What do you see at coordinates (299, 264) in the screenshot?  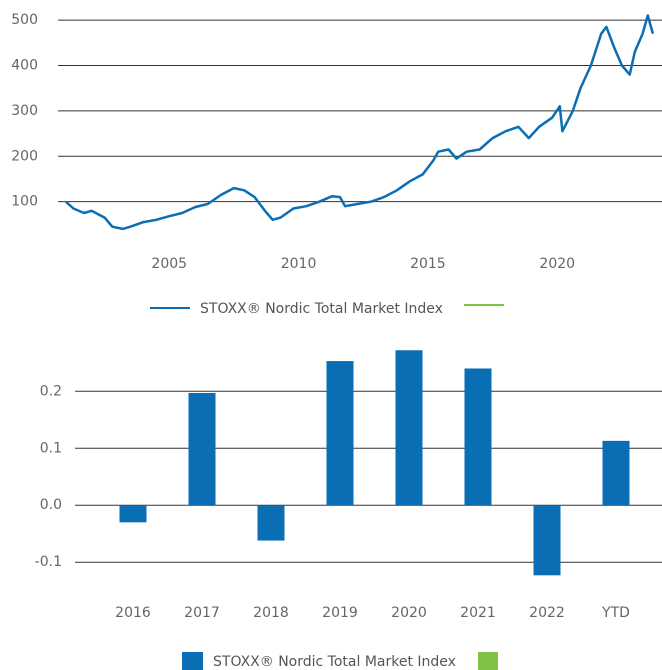 I see `x-tick-label: 2010` at bounding box center [299, 264].